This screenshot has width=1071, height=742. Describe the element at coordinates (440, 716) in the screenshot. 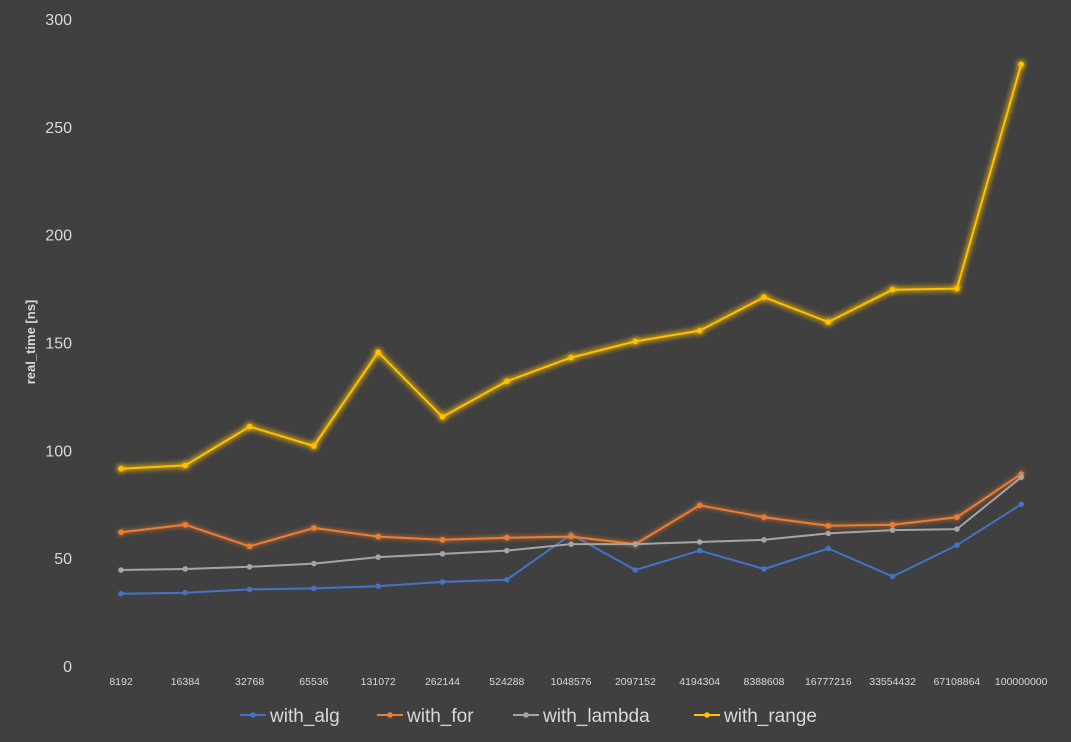

I see `legend-label: with_for` at that location.